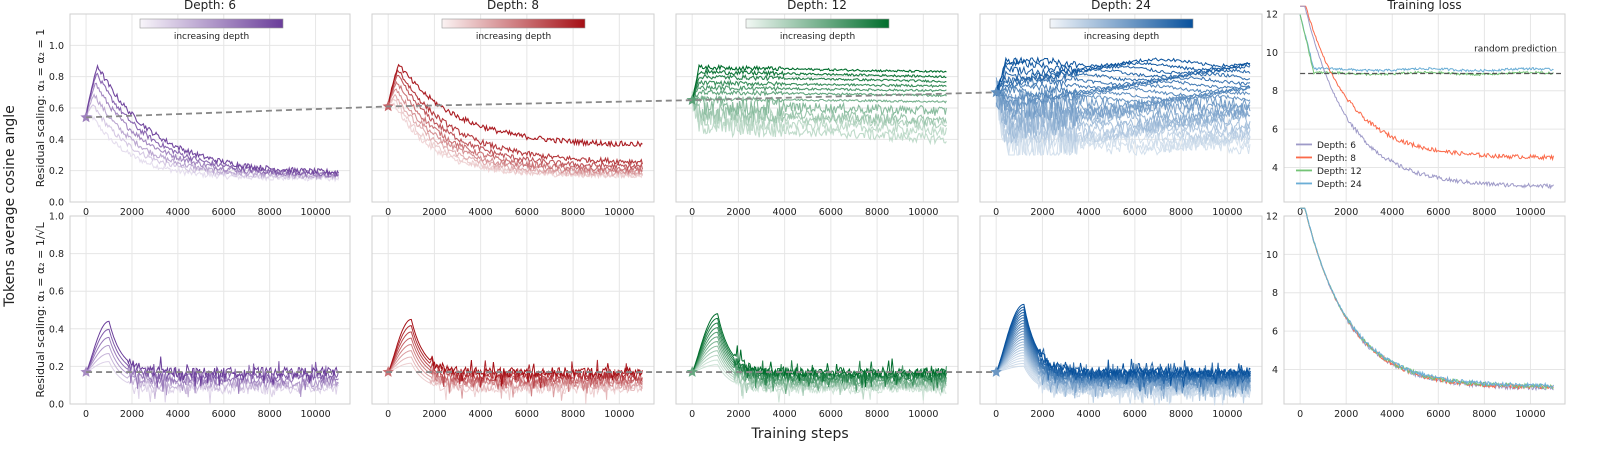 The height and width of the screenshot is (450, 1600). What do you see at coordinates (1336, 159) in the screenshot?
I see `legend-label: Depth: 8` at bounding box center [1336, 159].